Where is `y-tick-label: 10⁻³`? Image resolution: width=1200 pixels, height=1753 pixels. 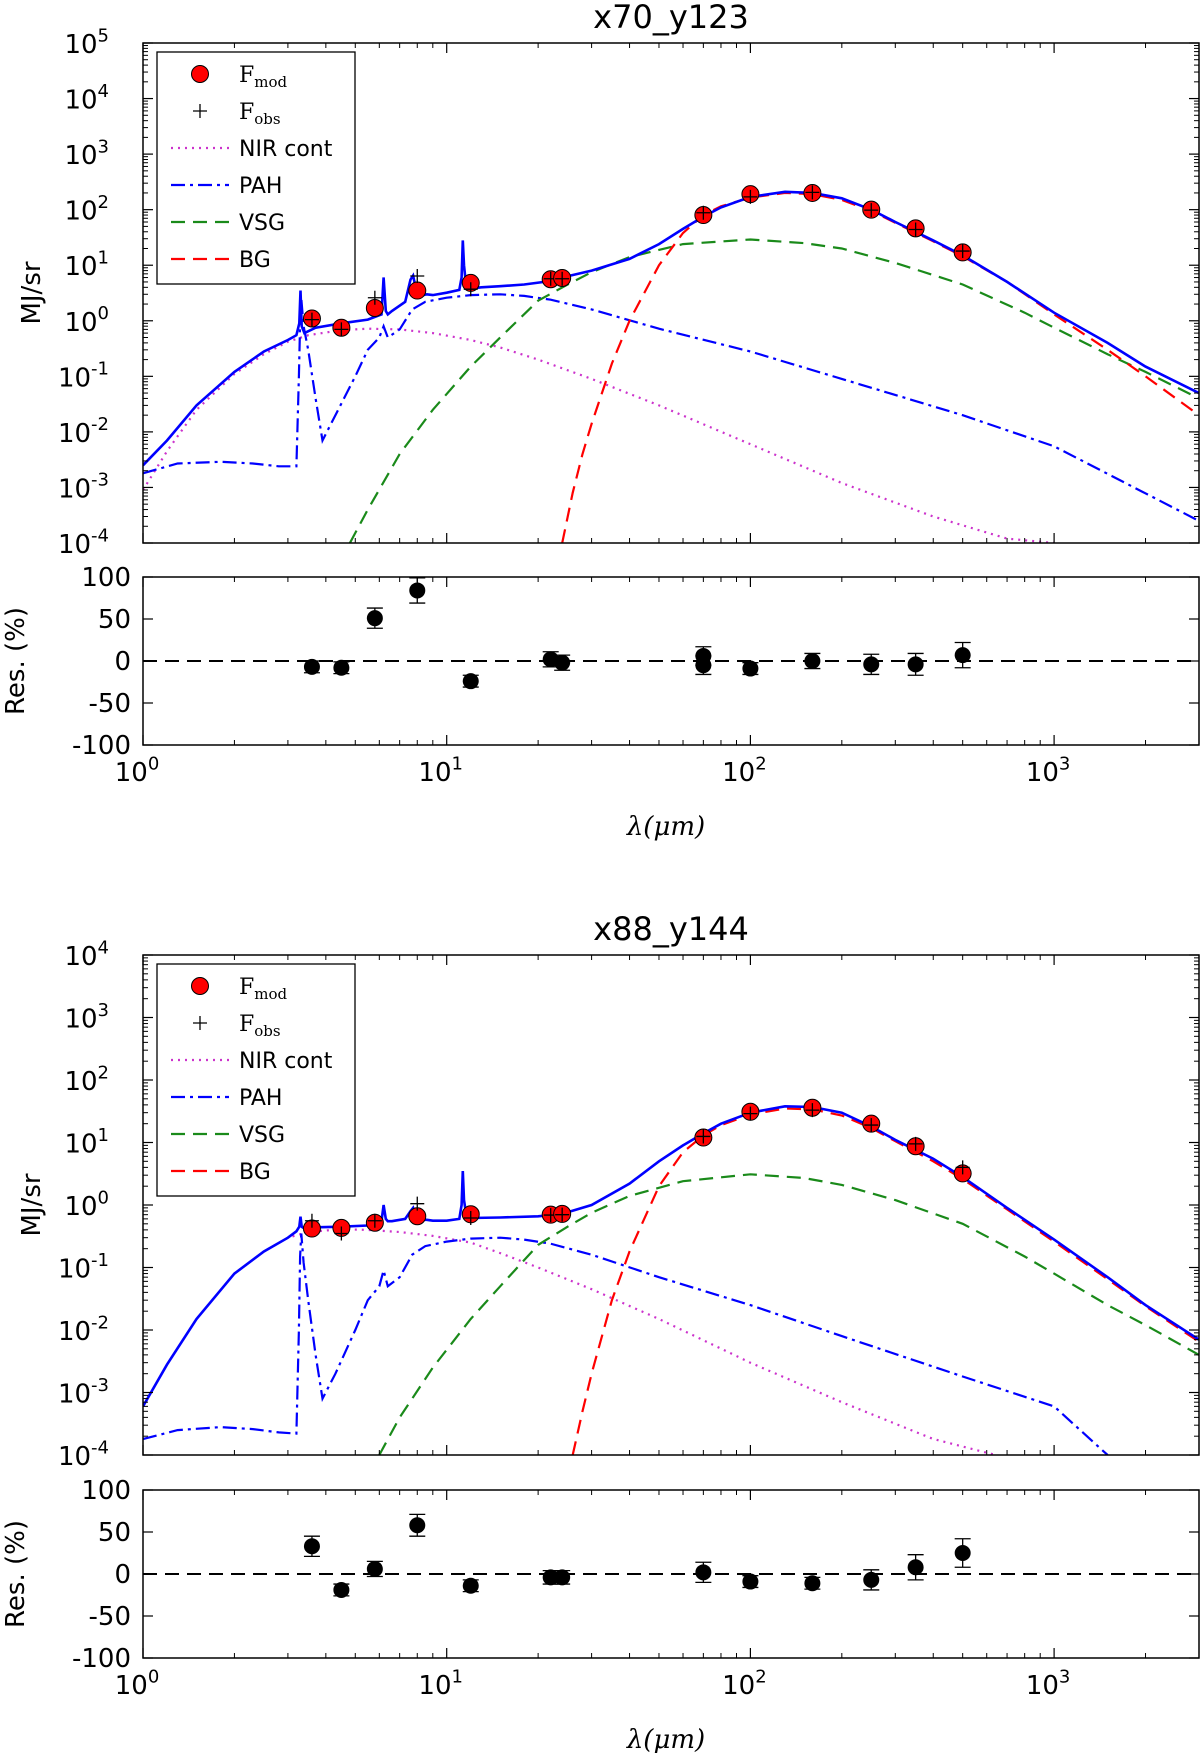 y-tick-label: 10⁻³ is located at coordinates (83, 1392).